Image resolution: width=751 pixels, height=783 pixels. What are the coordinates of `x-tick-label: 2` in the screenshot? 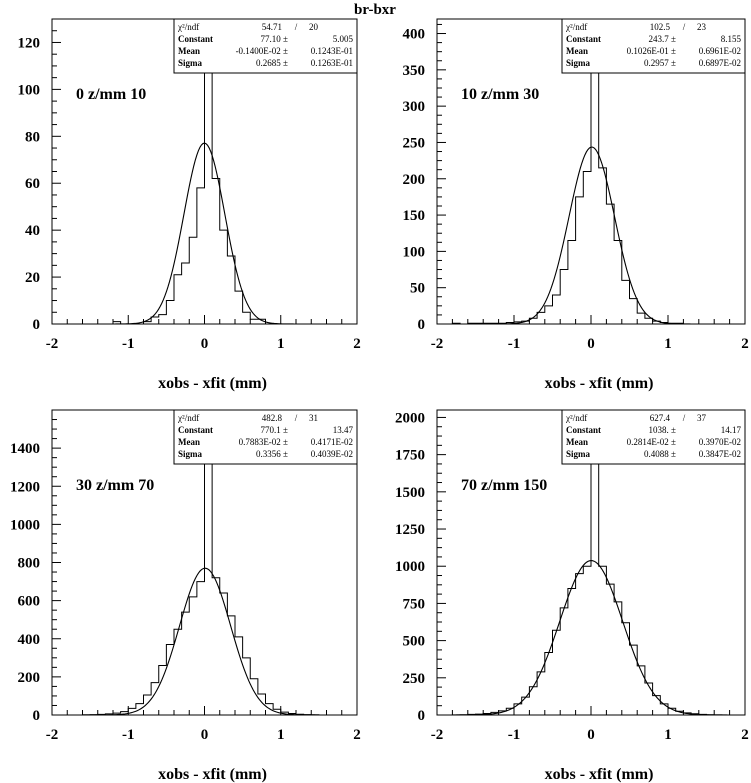 It's located at (357, 344).